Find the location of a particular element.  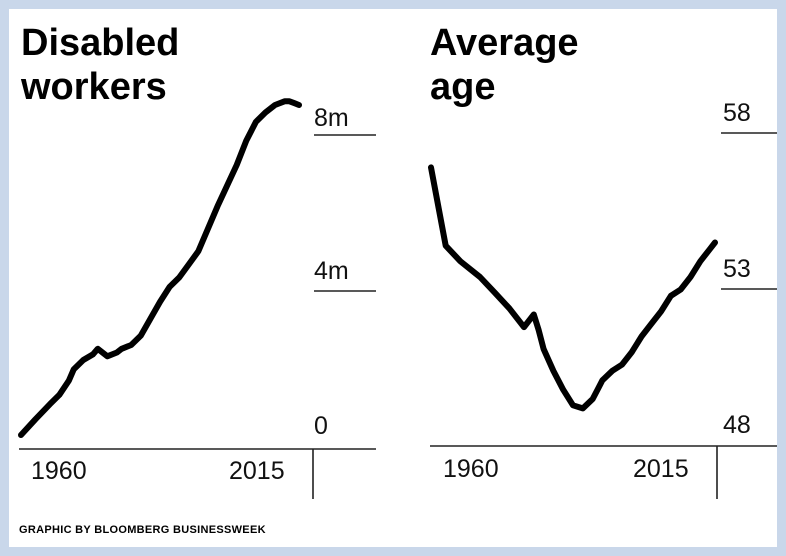

x-tick-label-1960-age: 1960 is located at coordinates (471, 469).